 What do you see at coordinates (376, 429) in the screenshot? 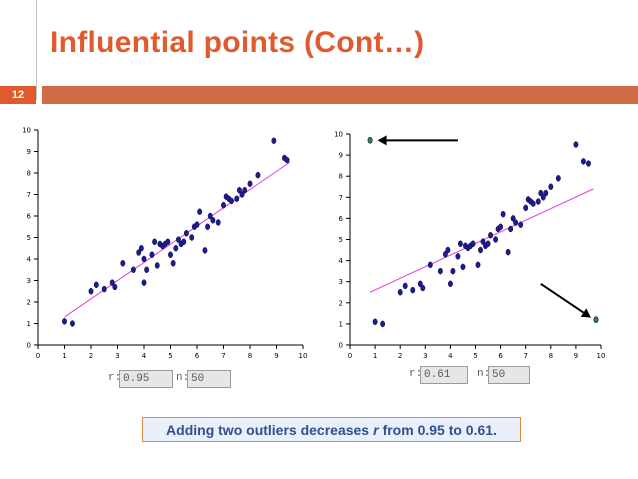
I see `caption-symbol: r` at bounding box center [376, 429].